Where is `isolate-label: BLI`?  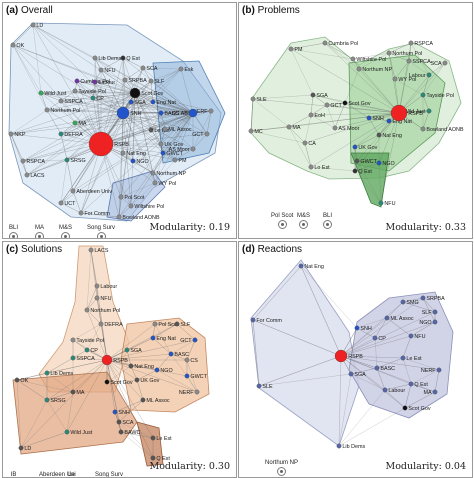 isolate-label: BLI is located at coordinates (14, 228).